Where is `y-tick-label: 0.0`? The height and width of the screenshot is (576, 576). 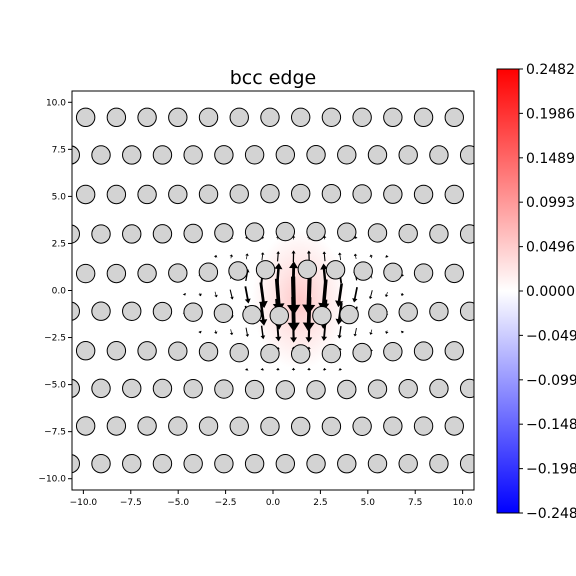 y-tick-label: 0.0 is located at coordinates (59, 292).